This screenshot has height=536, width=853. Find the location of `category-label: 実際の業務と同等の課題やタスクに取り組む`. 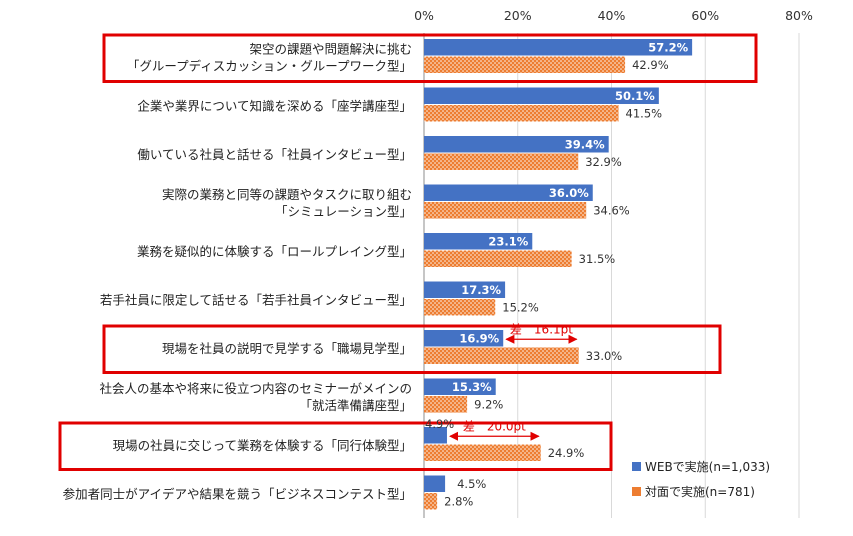

category-label: 実際の業務と同等の課題やタスクに取り組む is located at coordinates (287, 194).